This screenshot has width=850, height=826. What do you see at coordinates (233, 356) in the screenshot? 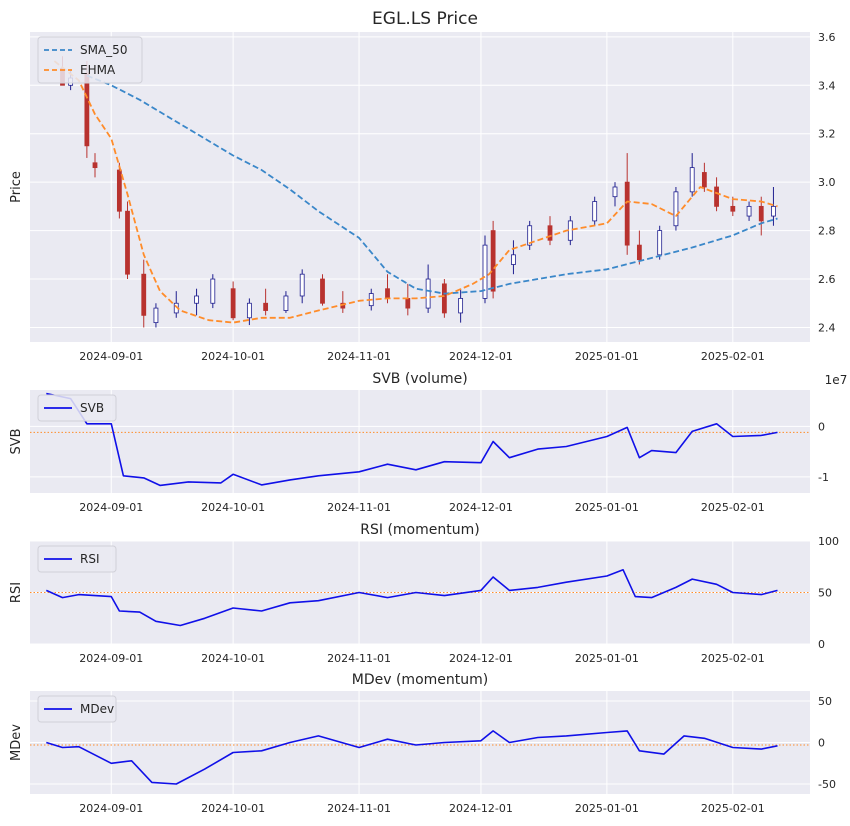
I see `price-x-tick-label: 2024-10-01` at bounding box center [233, 356].